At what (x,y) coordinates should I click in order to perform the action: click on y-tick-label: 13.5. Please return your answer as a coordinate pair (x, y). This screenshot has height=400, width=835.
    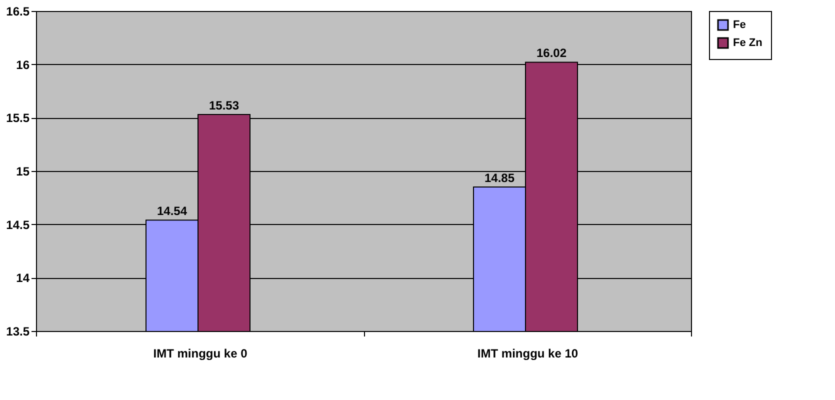
    Looking at the image, I should click on (18, 331).